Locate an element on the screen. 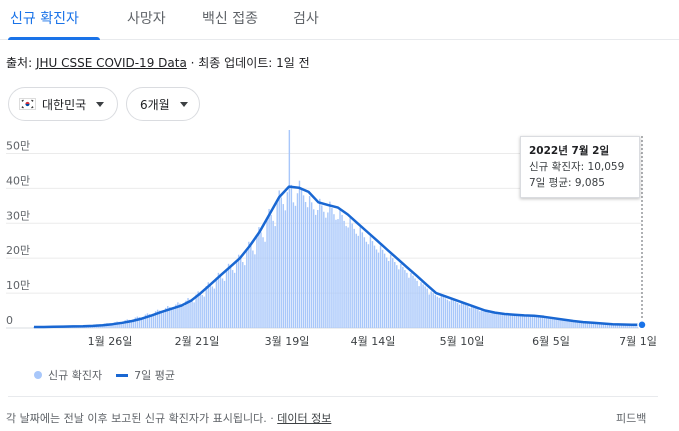 The image size is (679, 431). period-dropdown: 6개월 is located at coordinates (163, 104).